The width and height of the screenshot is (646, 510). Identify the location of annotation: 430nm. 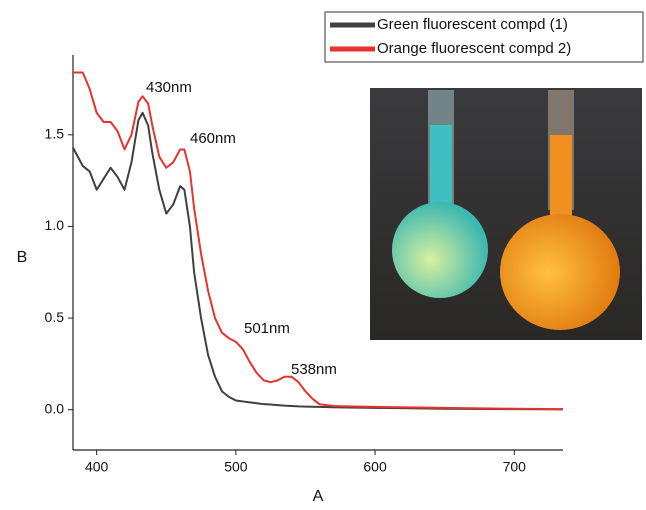
(169, 87).